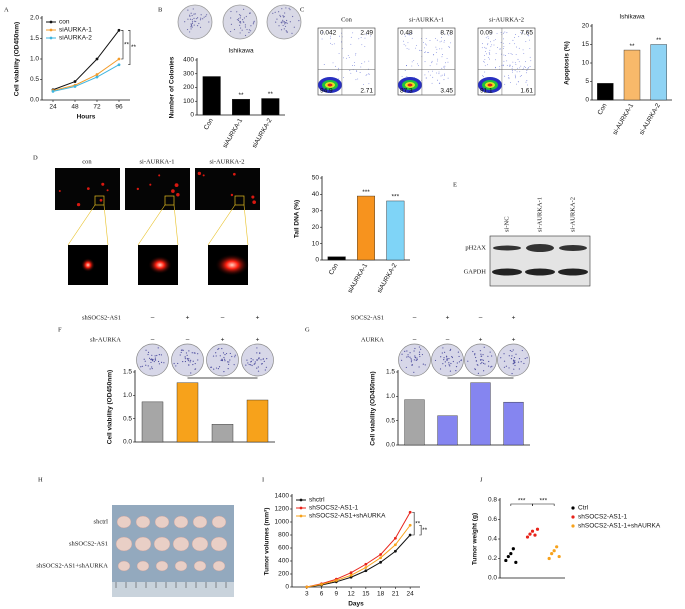 The image size is (685, 609). I want to click on y-tick-label: 0.2, so click(492, 558).